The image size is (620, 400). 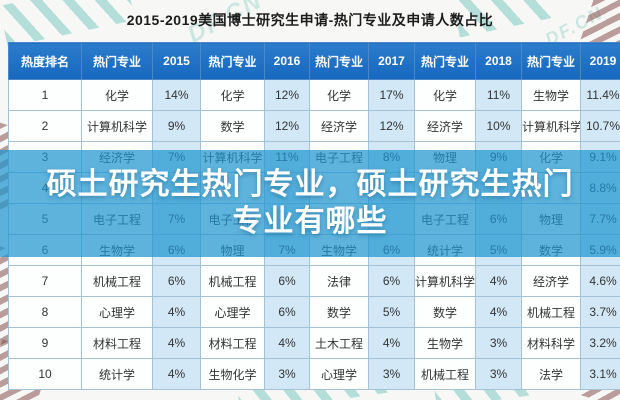 What do you see at coordinates (176, 61) in the screenshot?
I see `column-header: 2015` at bounding box center [176, 61].